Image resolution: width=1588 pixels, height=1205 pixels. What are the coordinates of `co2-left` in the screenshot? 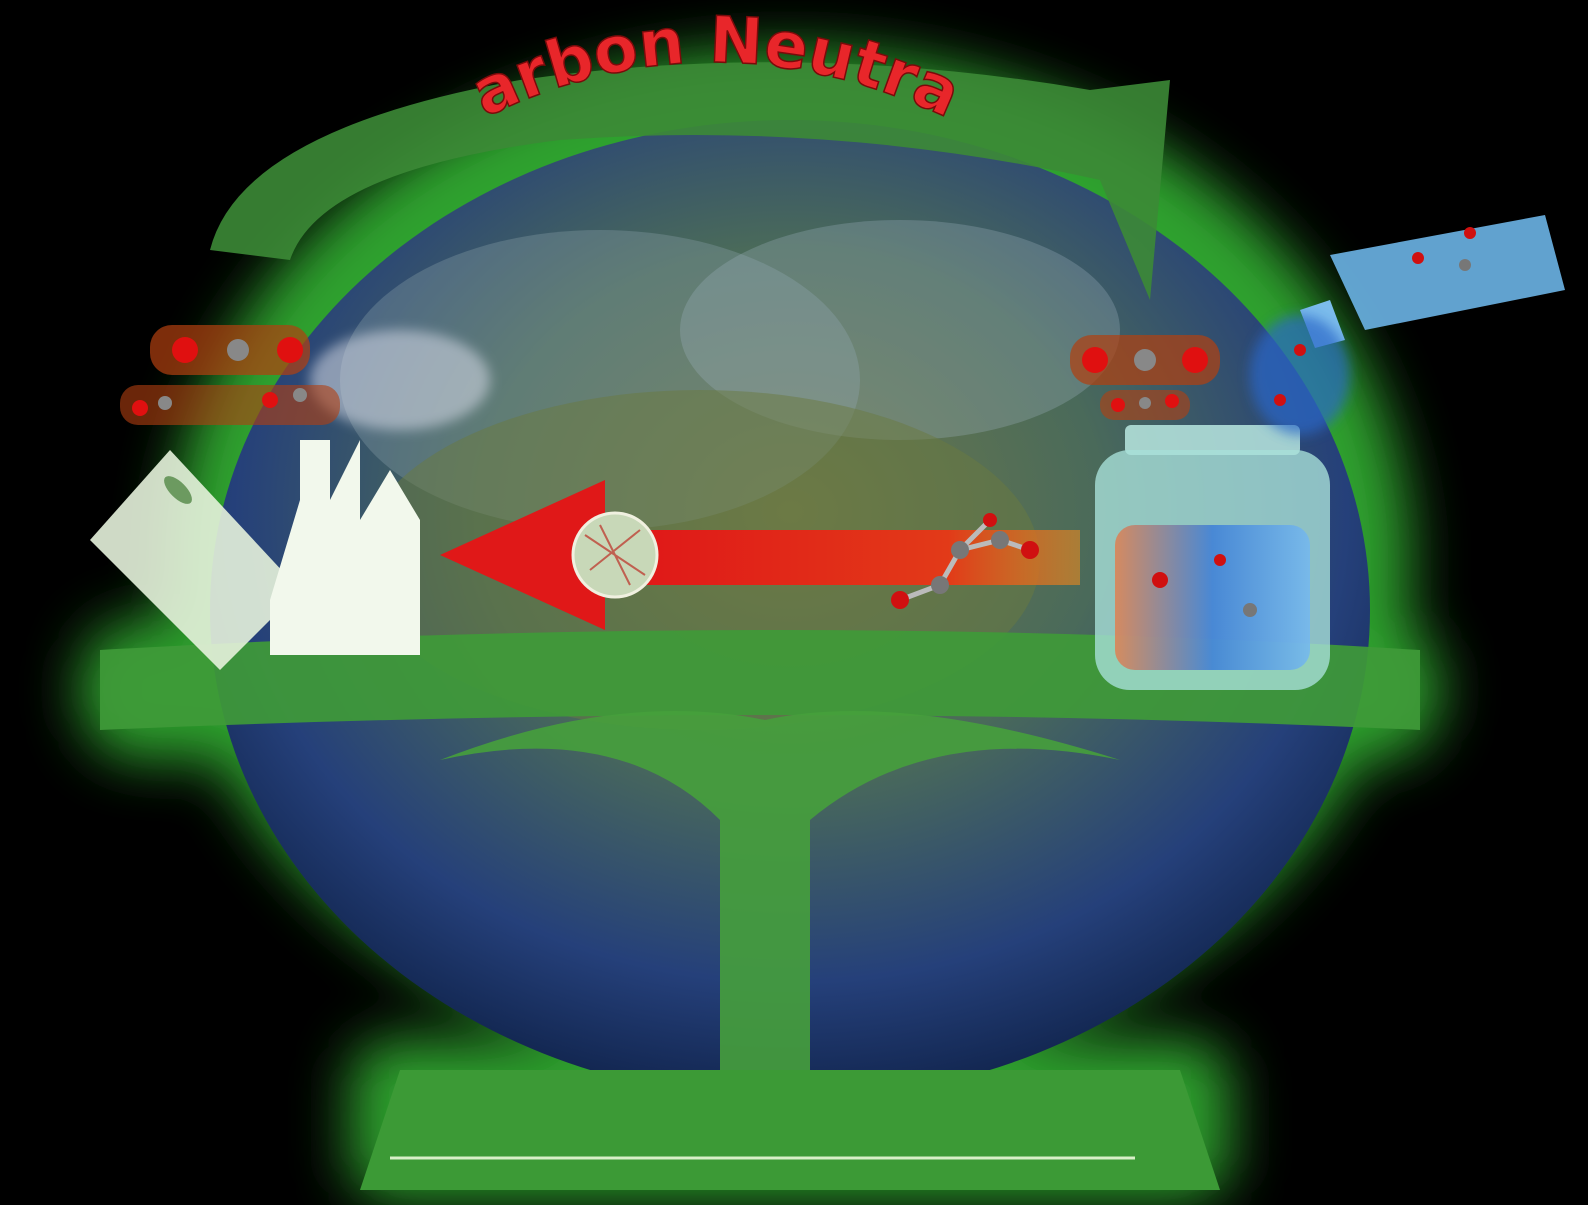 It's located at (230, 375).